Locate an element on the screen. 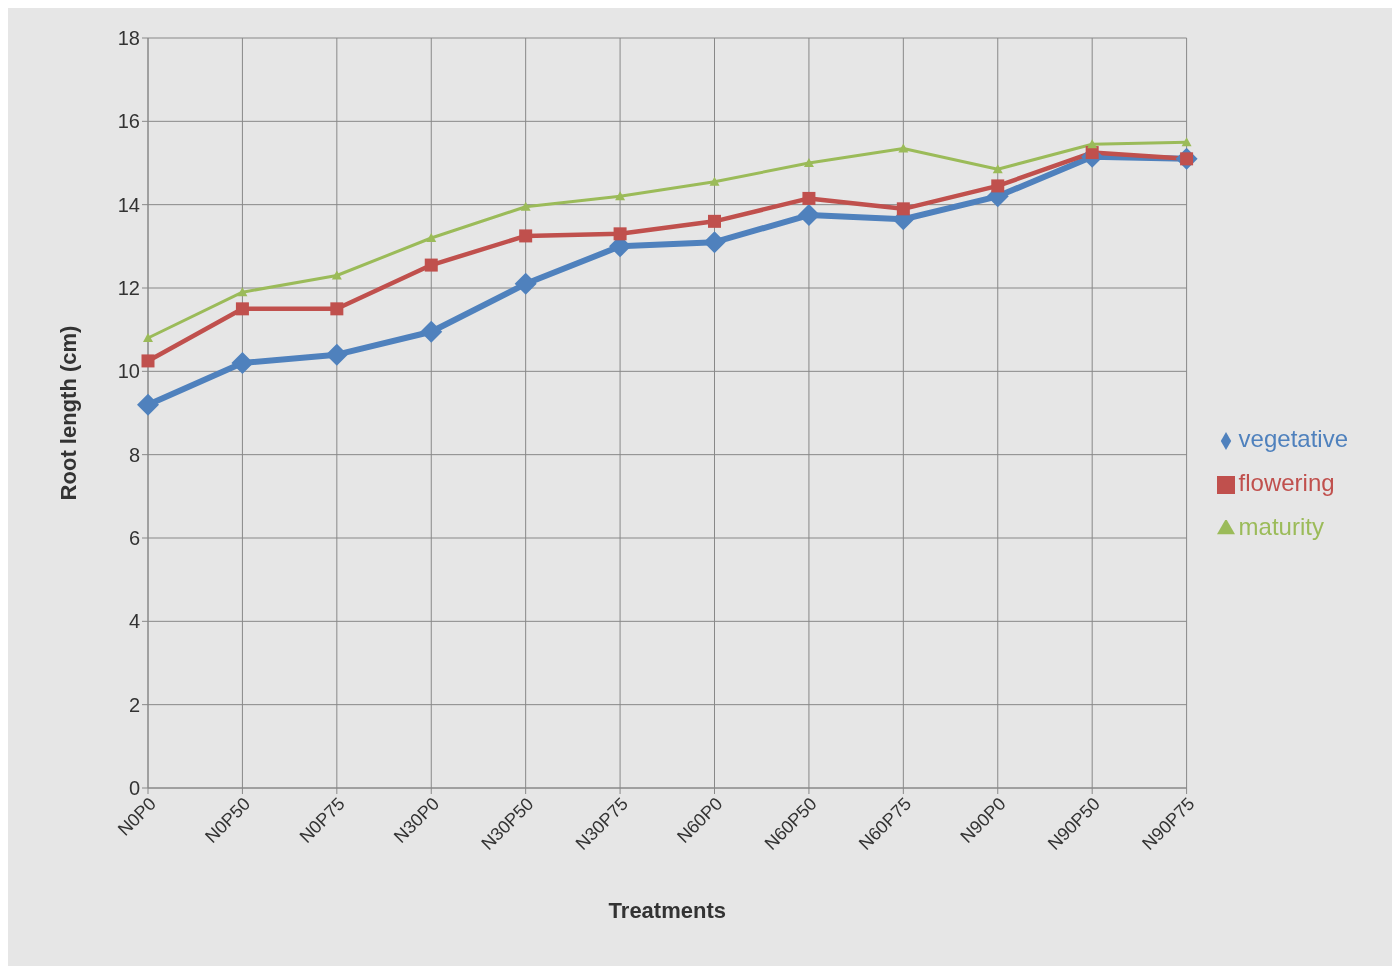 This screenshot has width=1400, height=974. y-tick-label: 2 is located at coordinates (134, 704).